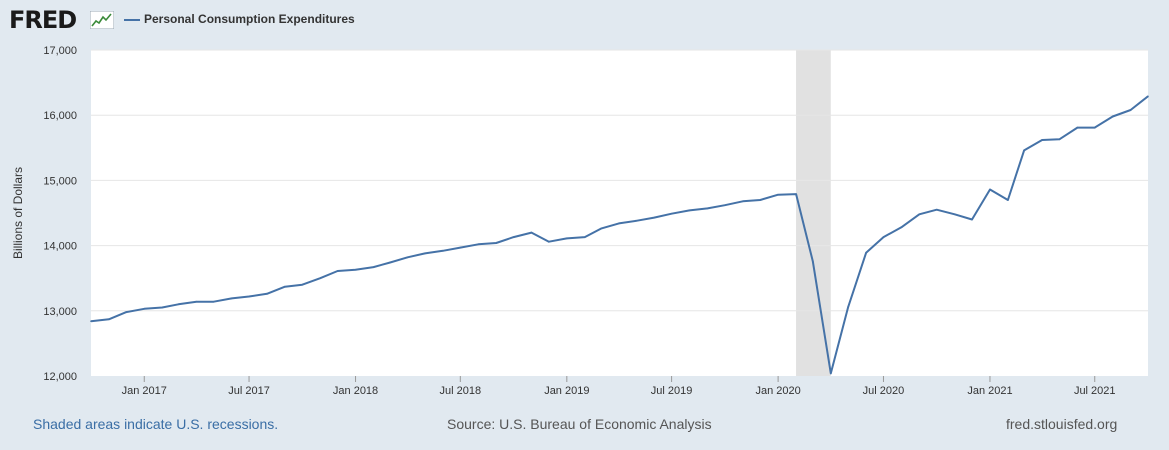 The width and height of the screenshot is (1169, 450). I want to click on y-tick-label: 13,000, so click(60, 312).